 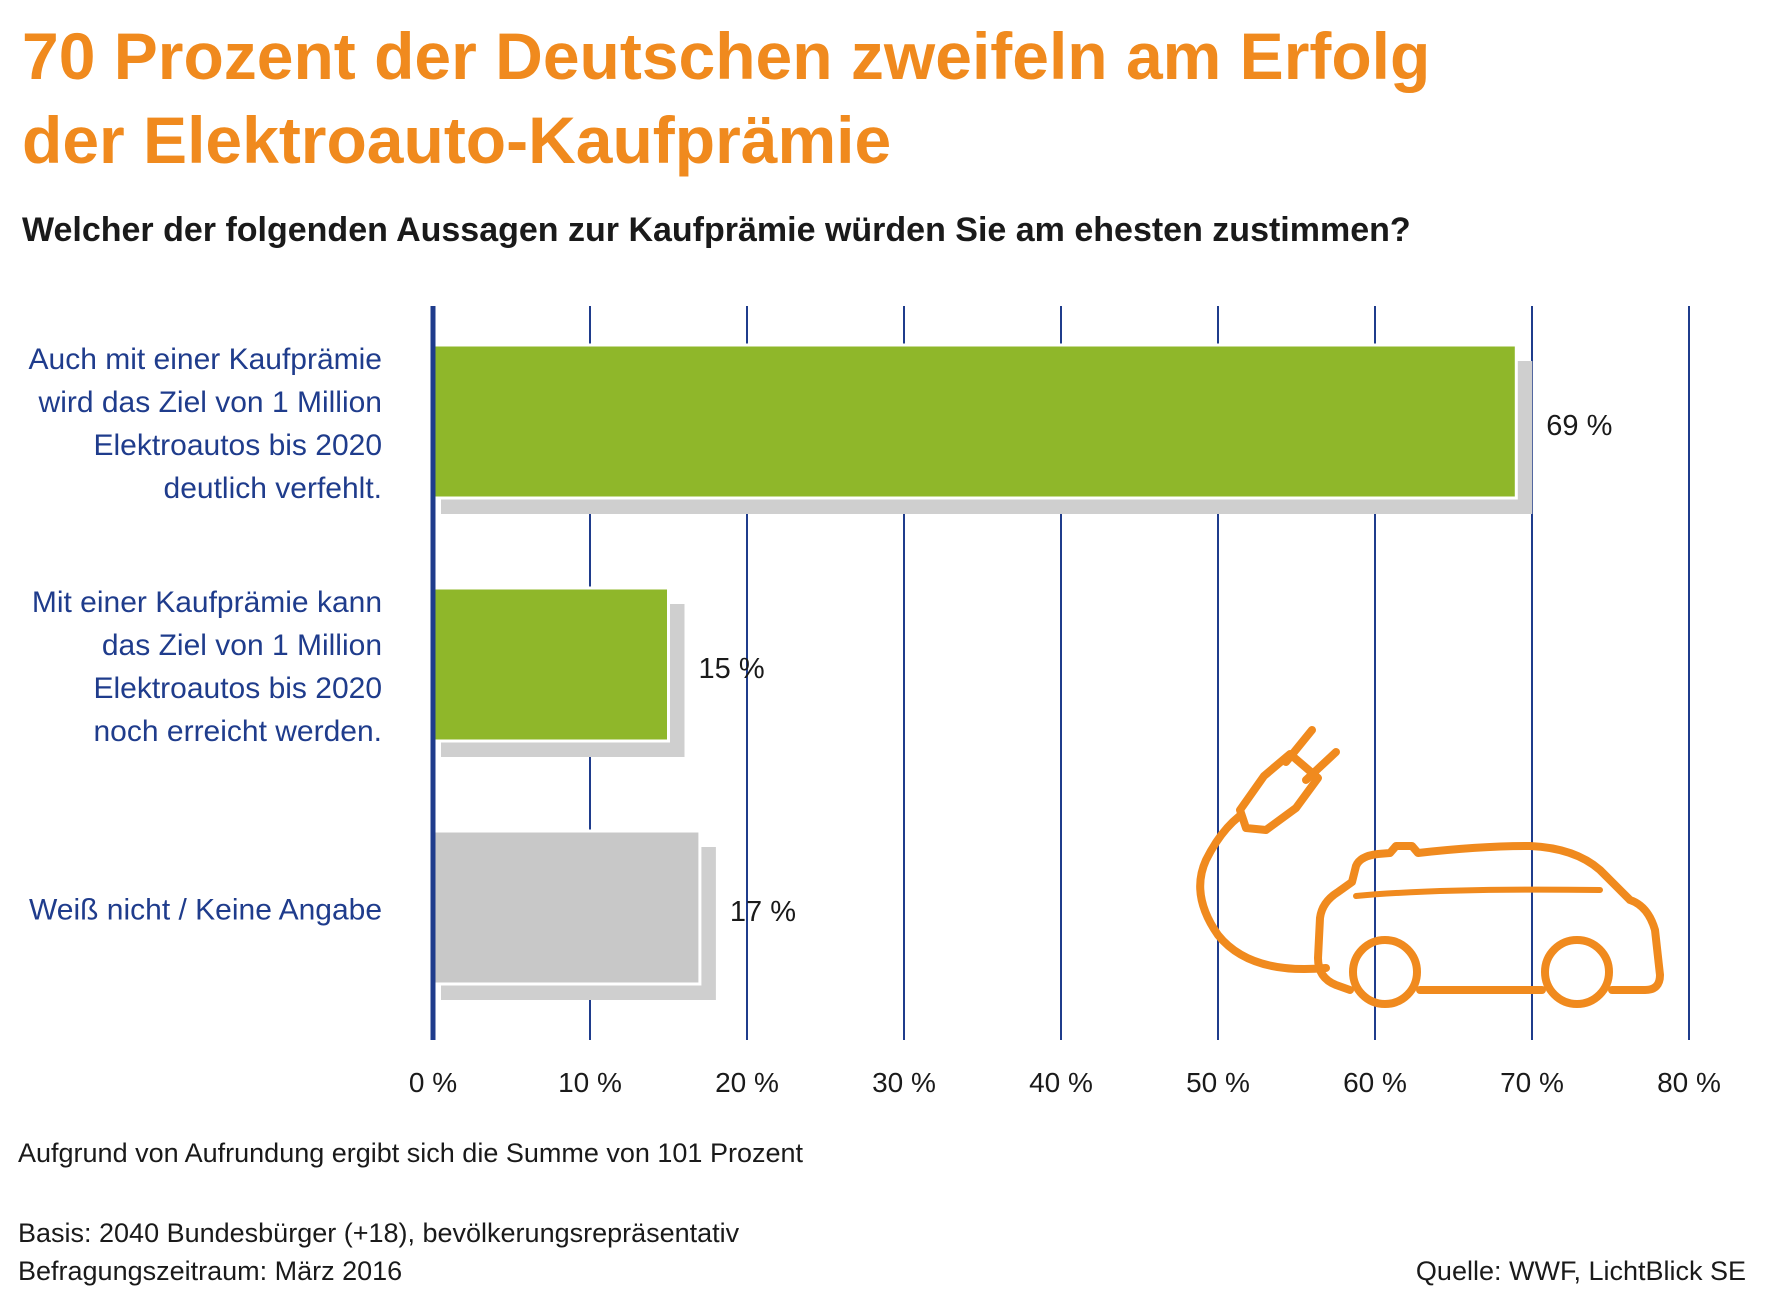 I want to click on category-label-2-line-2: das Ziel von 1 Million, so click(x=242, y=645).